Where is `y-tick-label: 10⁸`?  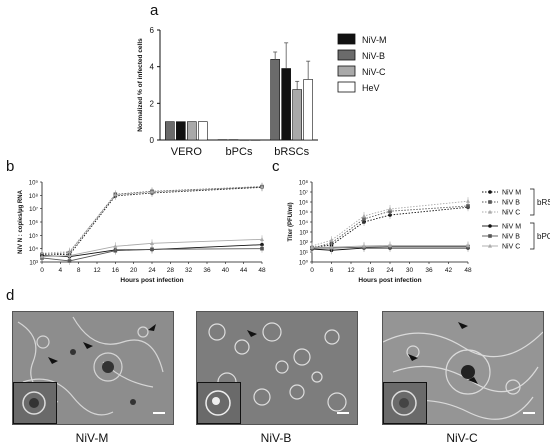
y-tick-label: 10⁸ is located at coordinates (304, 183).